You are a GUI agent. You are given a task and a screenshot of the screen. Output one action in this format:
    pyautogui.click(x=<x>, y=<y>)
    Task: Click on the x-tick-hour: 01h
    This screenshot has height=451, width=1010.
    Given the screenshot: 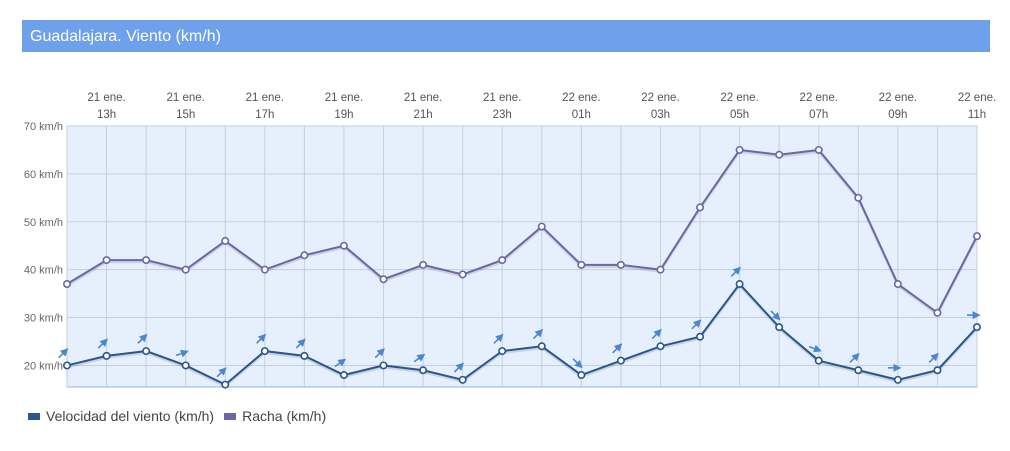 What is the action you would take?
    pyautogui.click(x=581, y=115)
    